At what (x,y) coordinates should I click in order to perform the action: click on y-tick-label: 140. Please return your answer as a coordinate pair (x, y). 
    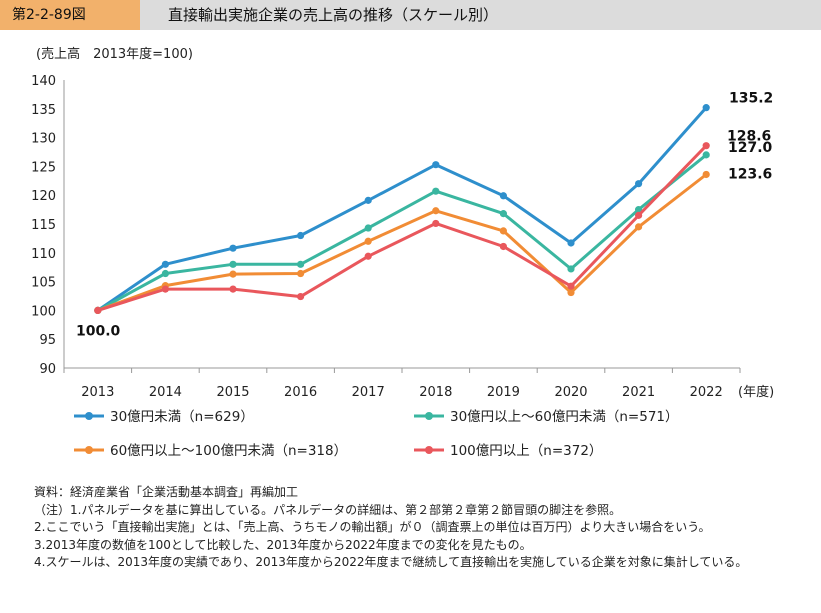
    Looking at the image, I should click on (43, 81).